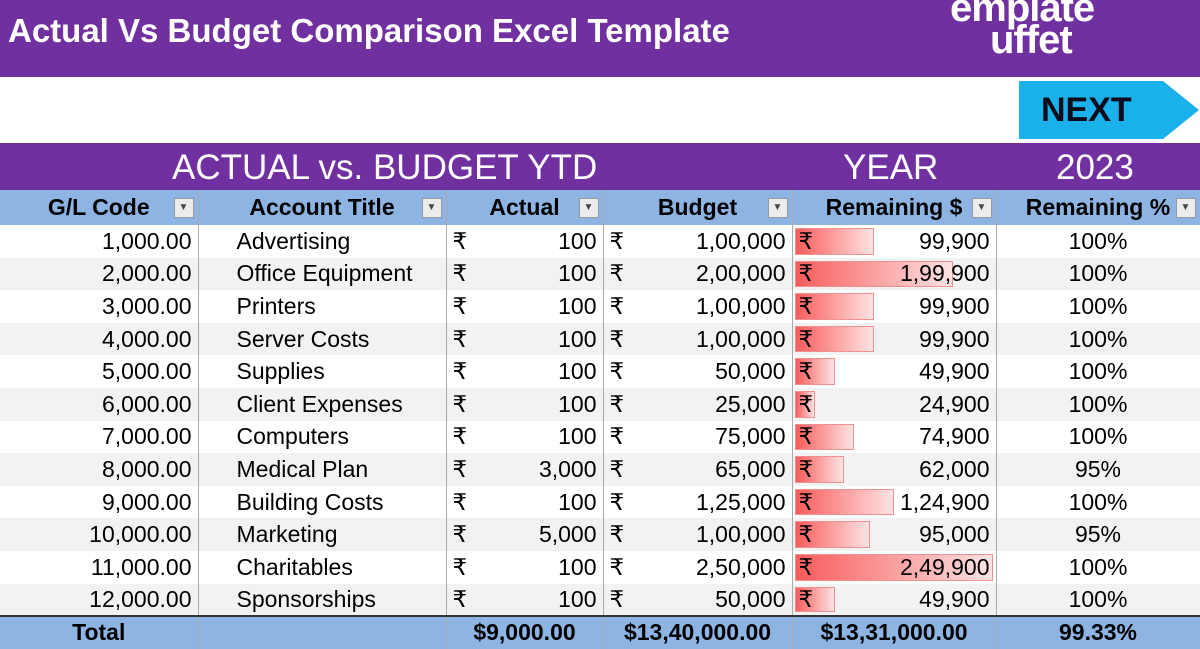  Describe the element at coordinates (322, 469) in the screenshot. I see `account-title: Medical Plan` at that location.